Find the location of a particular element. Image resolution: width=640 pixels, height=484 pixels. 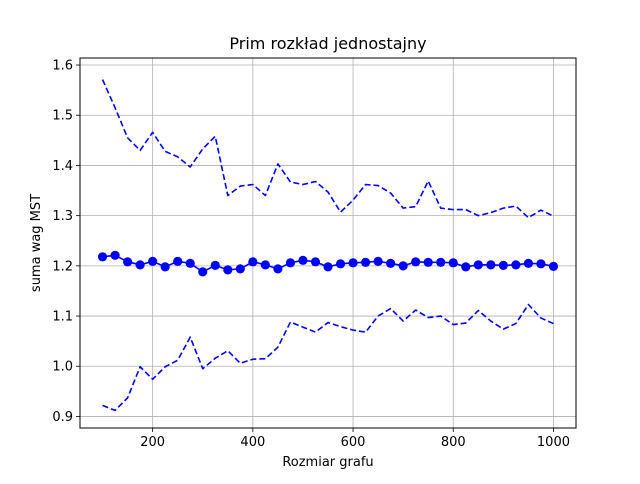

x-axis-label: Rozmiar grafu is located at coordinates (327, 462).